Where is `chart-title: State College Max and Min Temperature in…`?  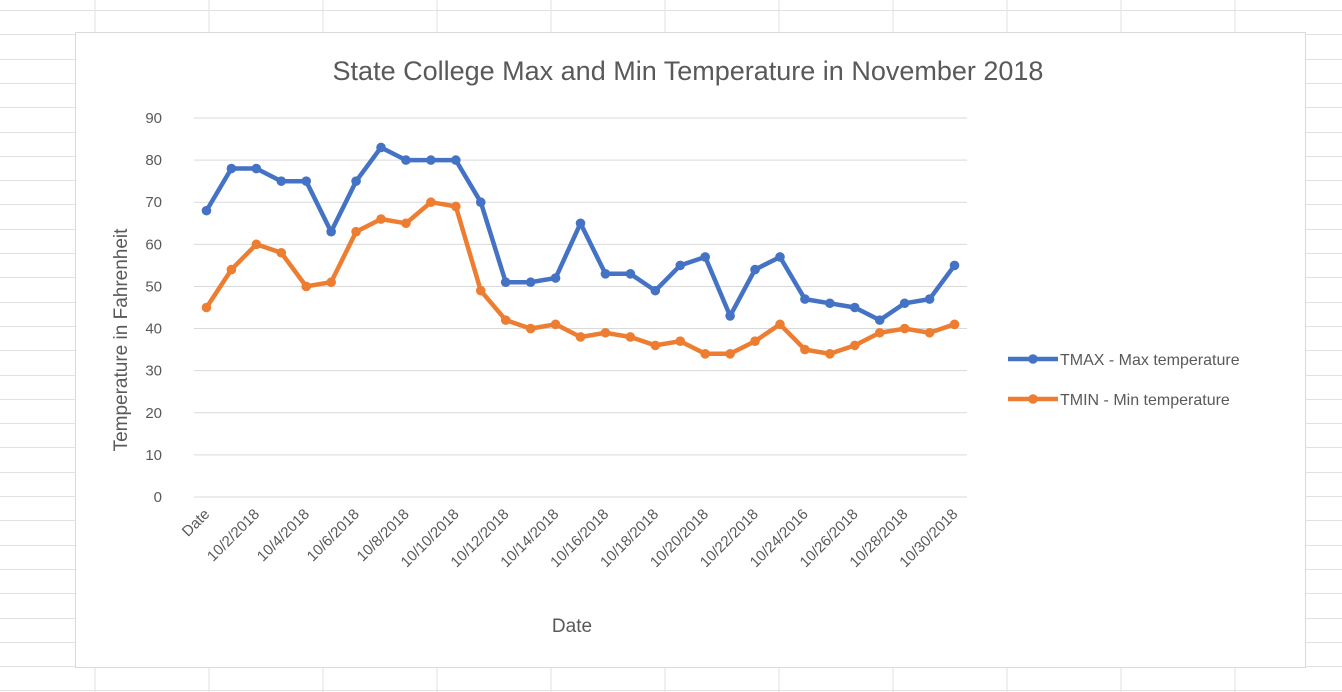
chart-title: State College Max and Min Temperature in… is located at coordinates (688, 71).